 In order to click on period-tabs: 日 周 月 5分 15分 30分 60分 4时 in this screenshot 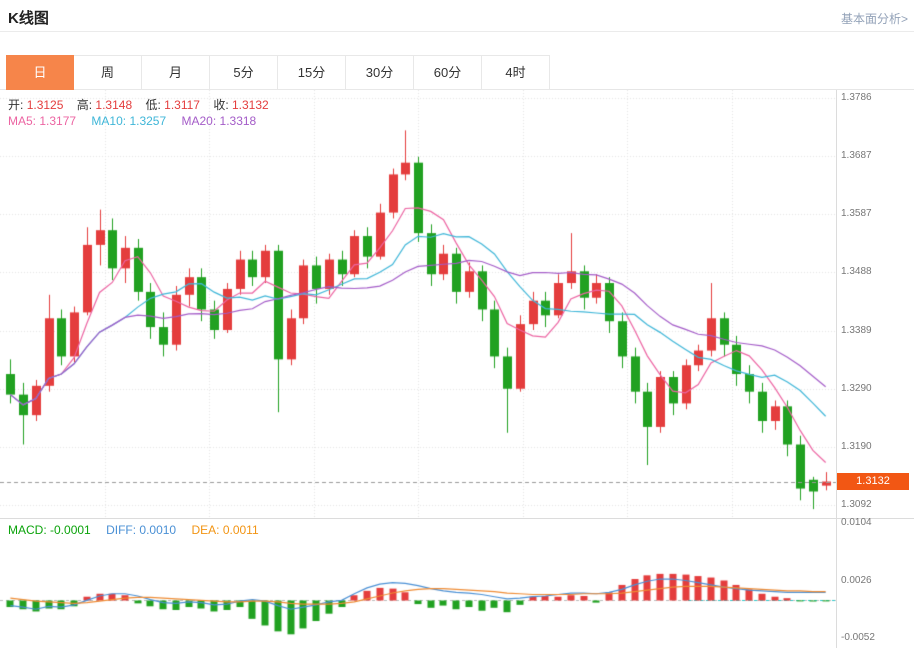, I will do `click(278, 72)`.